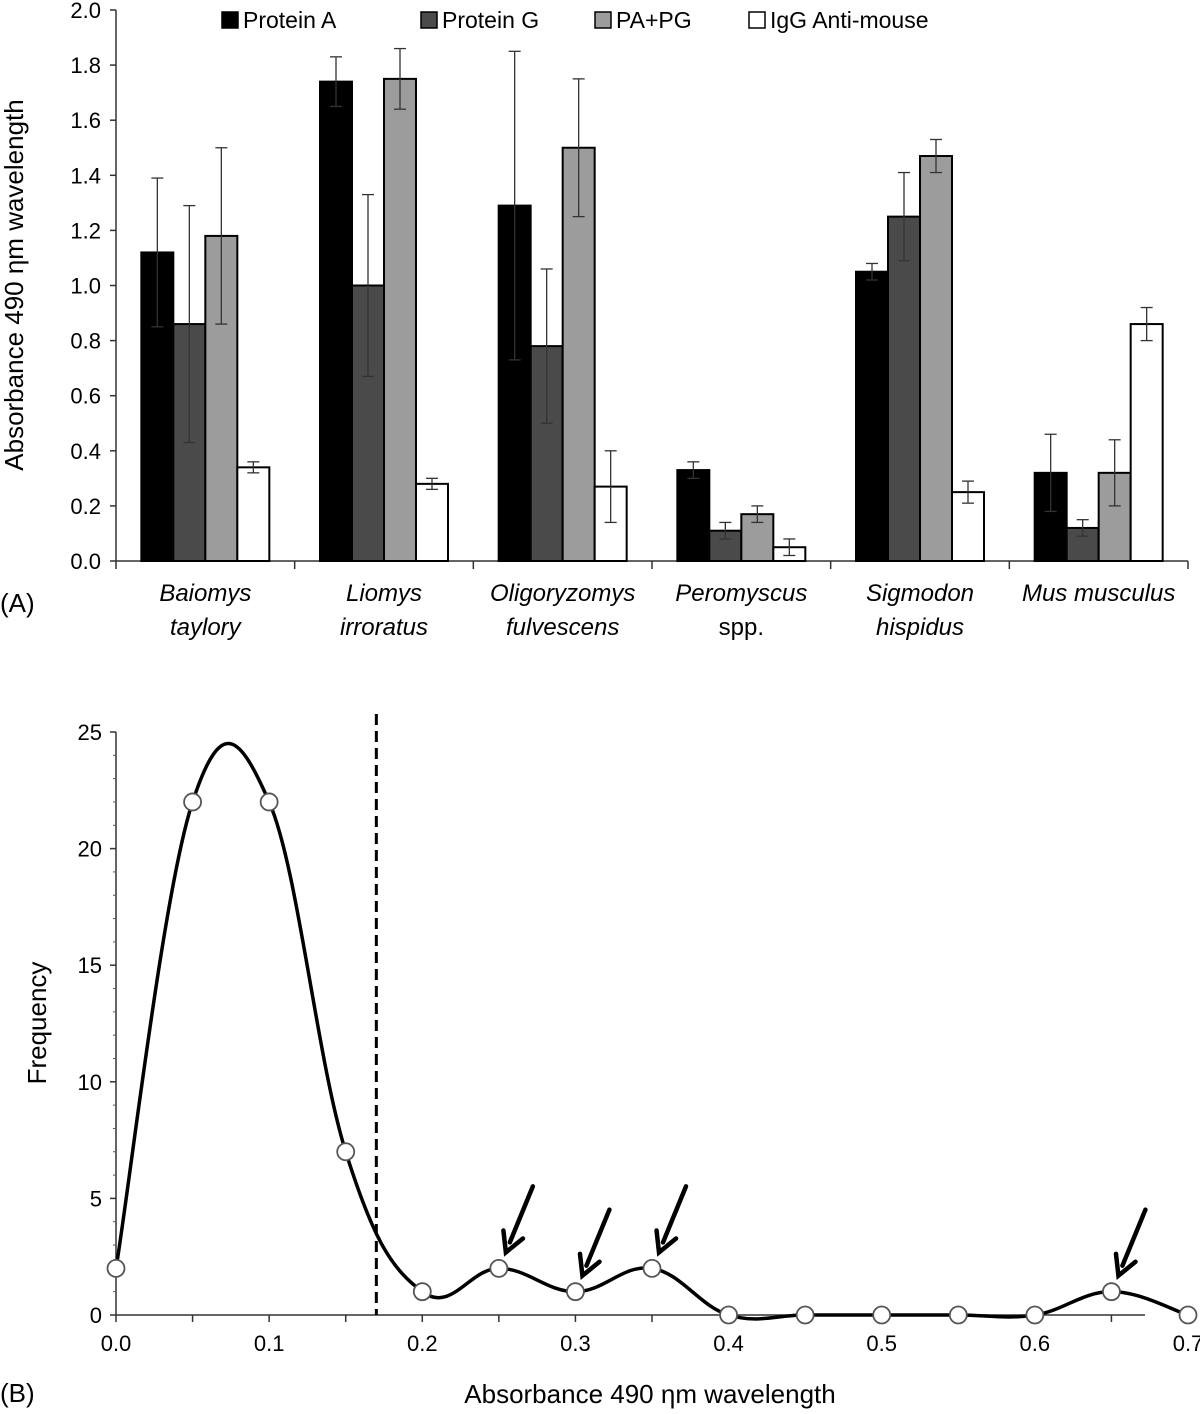 The width and height of the screenshot is (1200, 1414). What do you see at coordinates (490, 20) in the screenshot?
I see `legend-label: Protein G` at bounding box center [490, 20].